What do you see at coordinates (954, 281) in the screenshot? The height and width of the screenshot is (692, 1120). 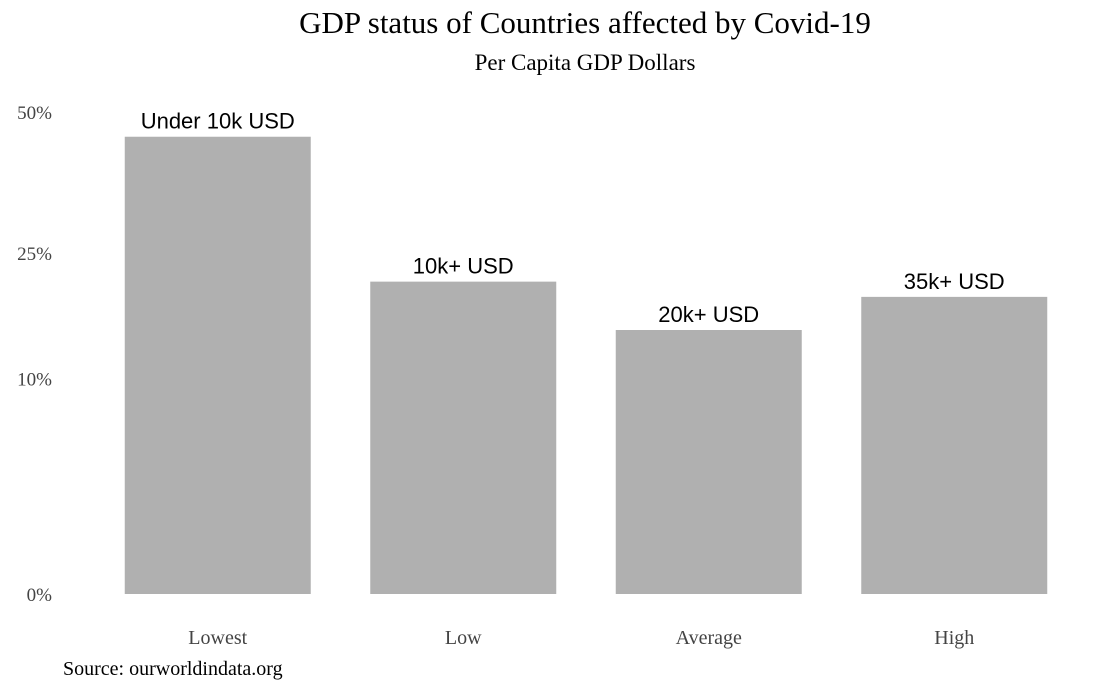 I see `bar-data-label: 35k+ USD` at bounding box center [954, 281].